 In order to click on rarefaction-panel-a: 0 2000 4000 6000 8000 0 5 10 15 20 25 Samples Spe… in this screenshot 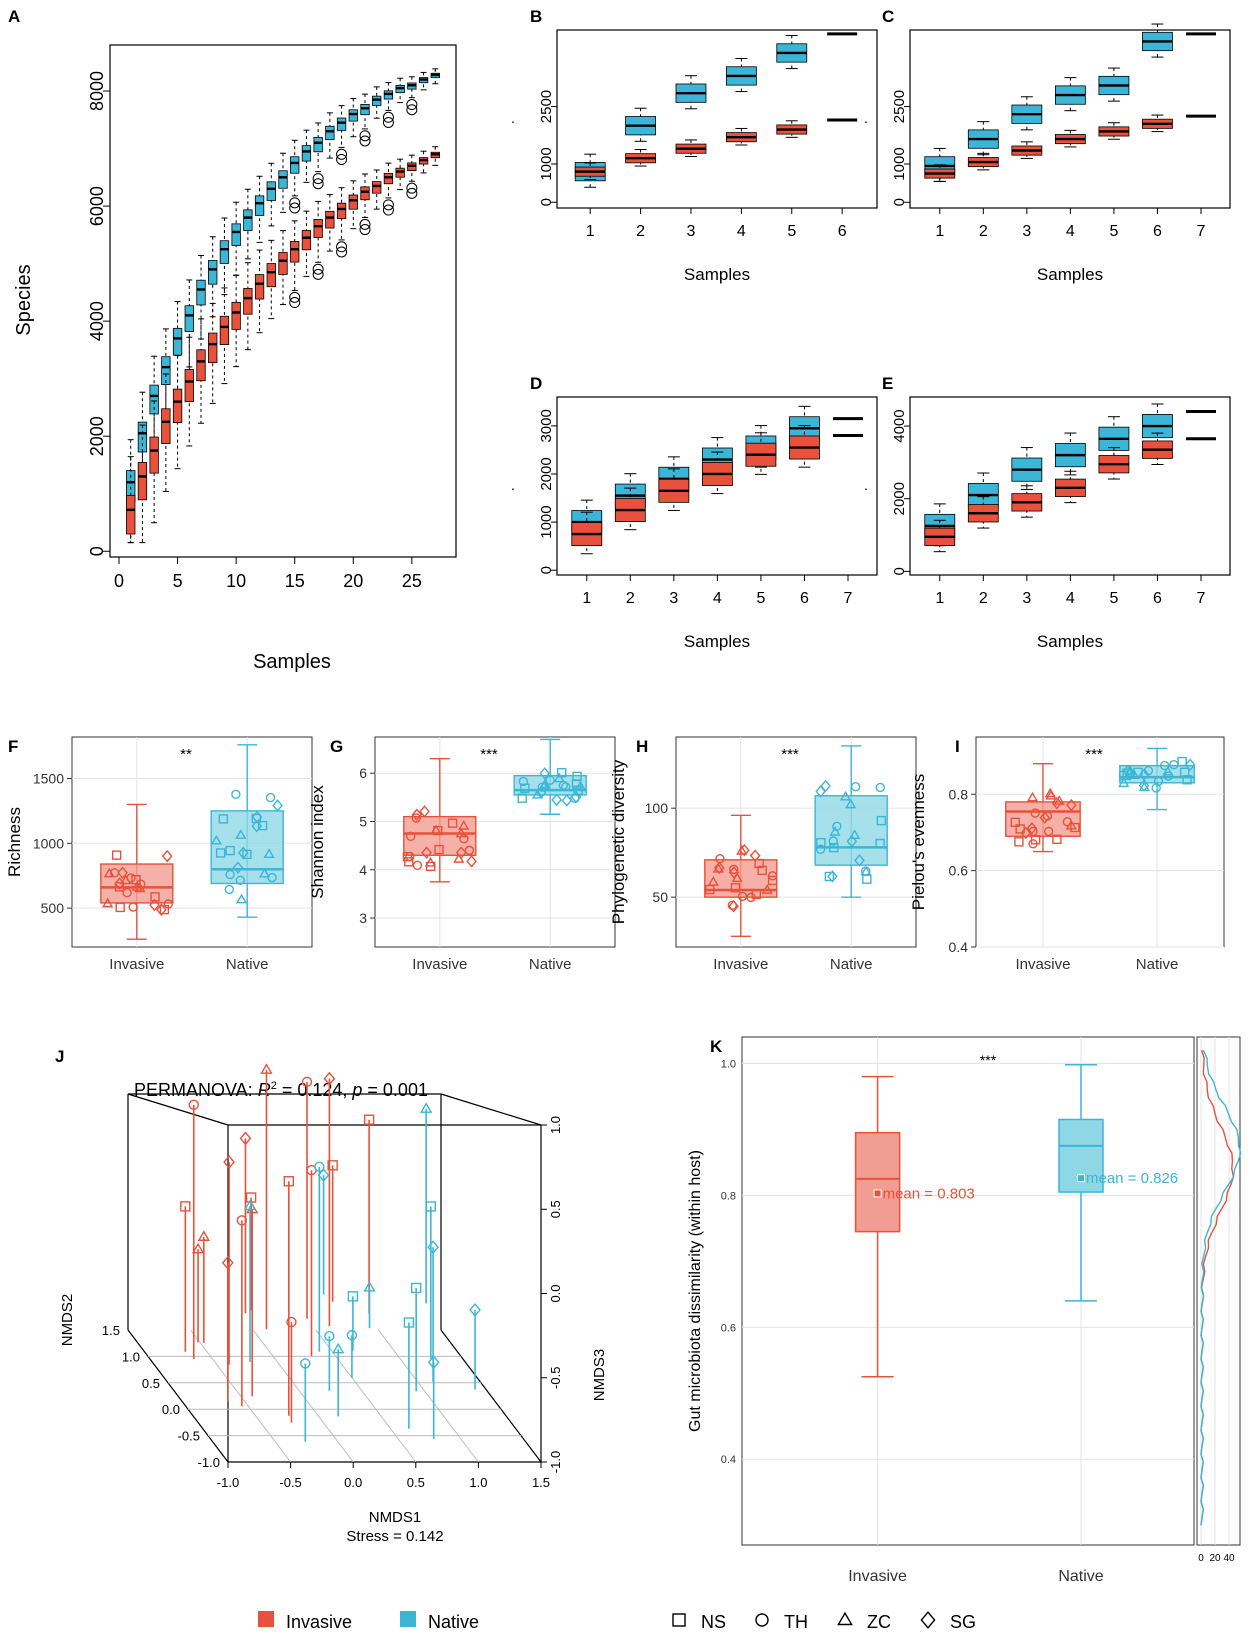, I will do `click(235, 358)`.